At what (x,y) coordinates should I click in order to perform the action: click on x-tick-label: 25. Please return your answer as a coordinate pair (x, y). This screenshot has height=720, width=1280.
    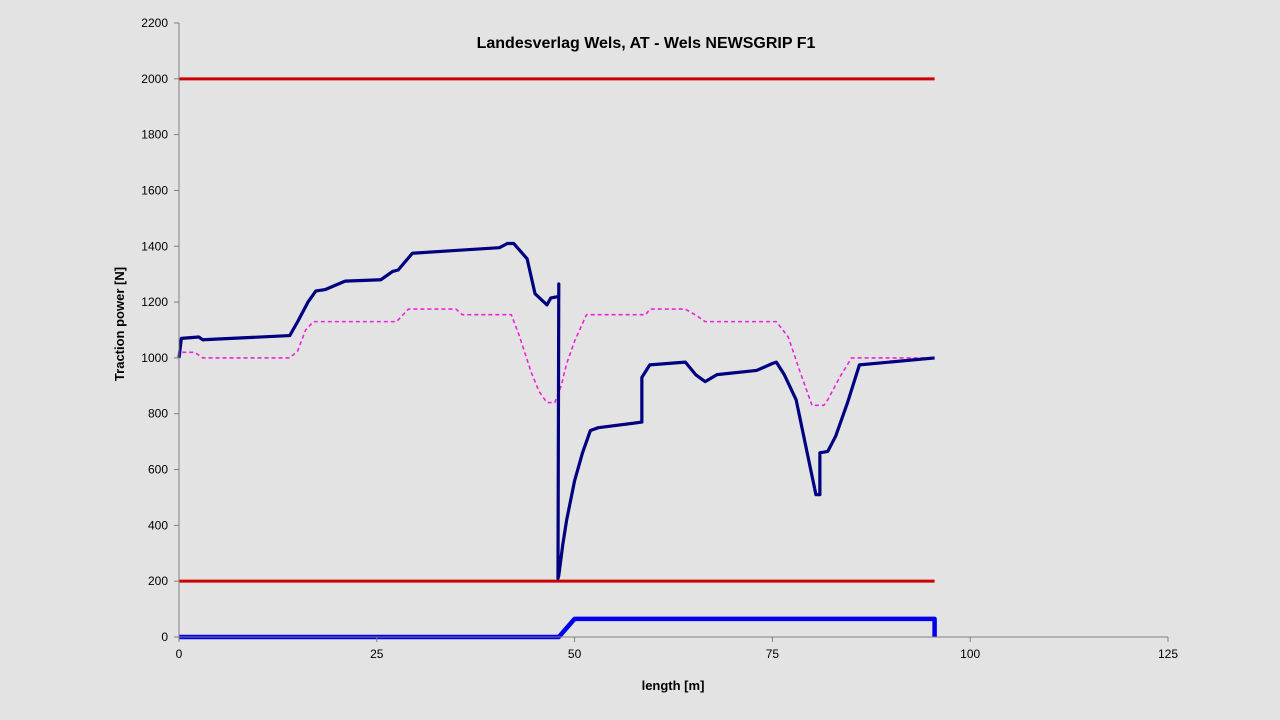
    Looking at the image, I should click on (377, 654).